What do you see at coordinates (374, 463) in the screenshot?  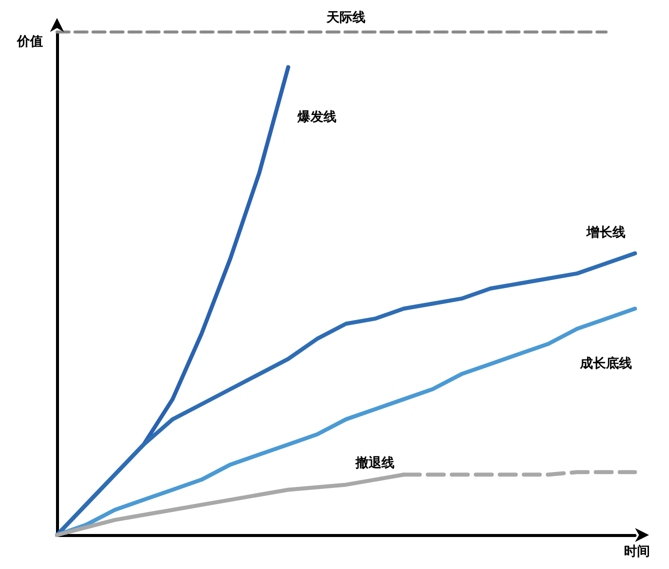 I see `series-label: 撤退线` at bounding box center [374, 463].